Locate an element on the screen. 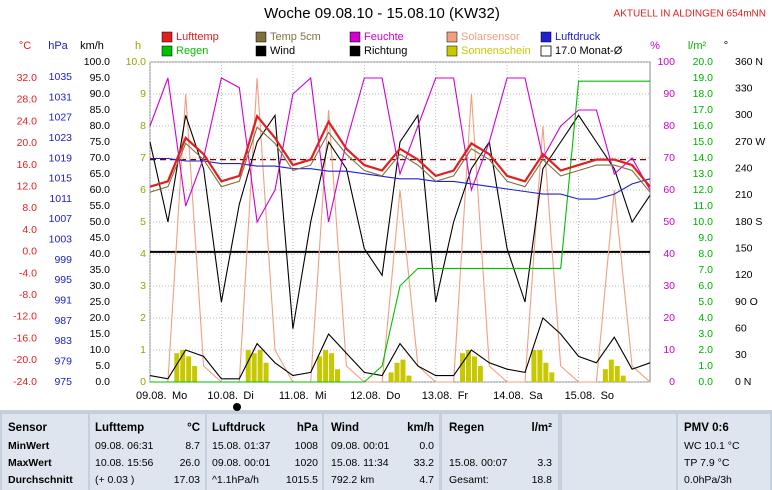  x-tick-label: 09.08. is located at coordinates (151, 396).